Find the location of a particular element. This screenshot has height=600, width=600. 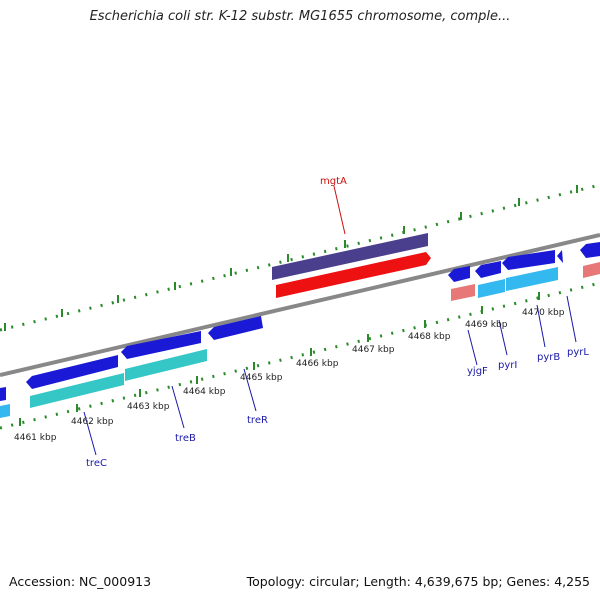

gene-mgtA is located at coordinates (350, 256).